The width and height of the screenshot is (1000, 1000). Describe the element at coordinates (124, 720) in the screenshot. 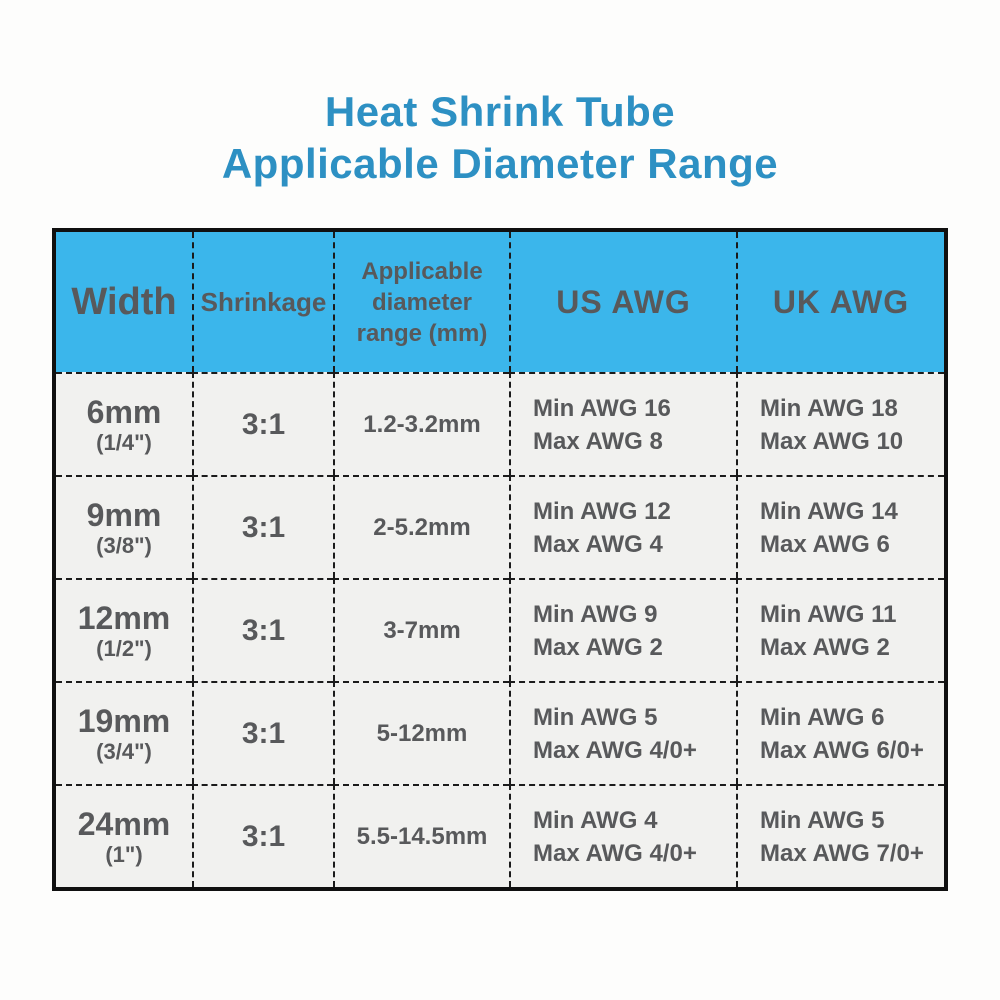

I see `width-mm: 19mm` at that location.